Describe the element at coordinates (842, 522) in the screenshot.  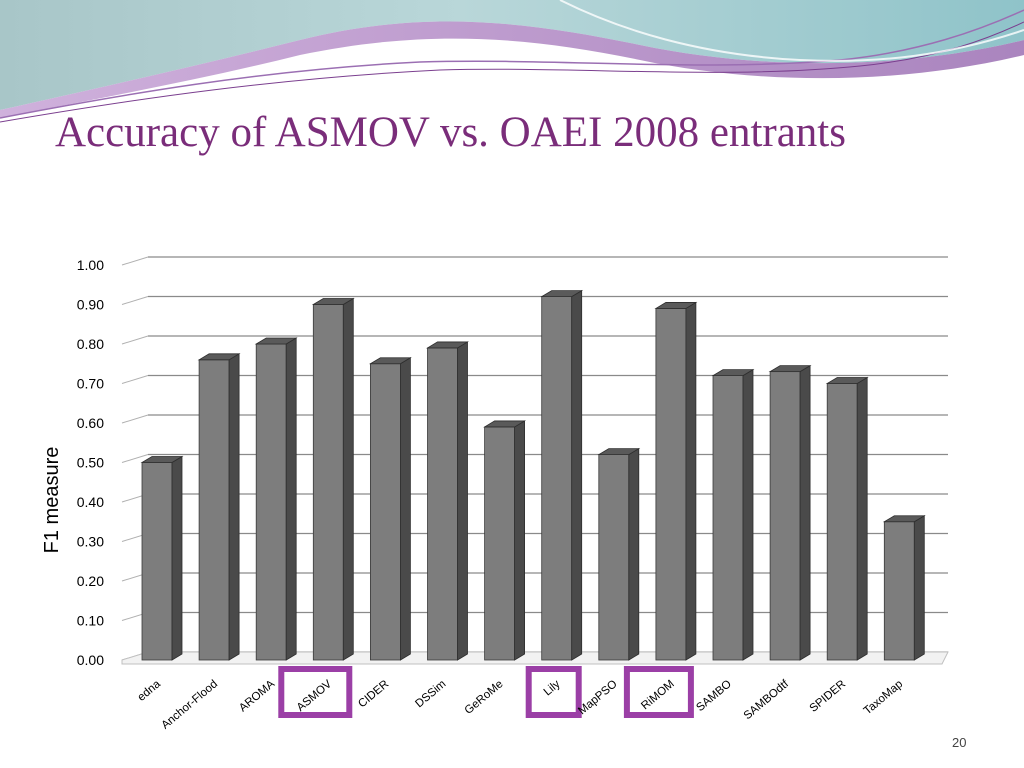
I see `bar-SPIDER` at that location.